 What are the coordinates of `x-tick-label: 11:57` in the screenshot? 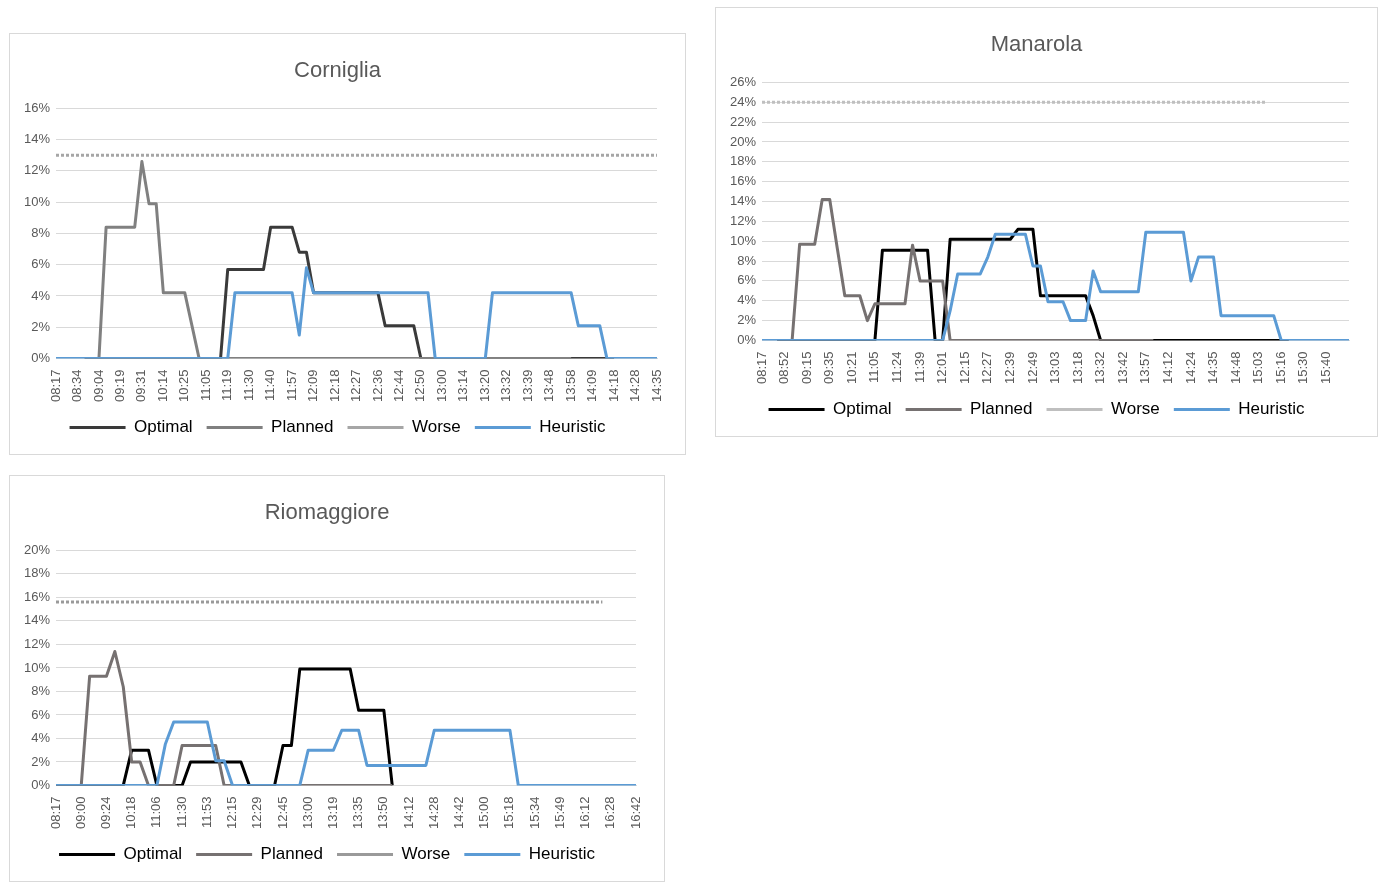 It's located at (291, 385).